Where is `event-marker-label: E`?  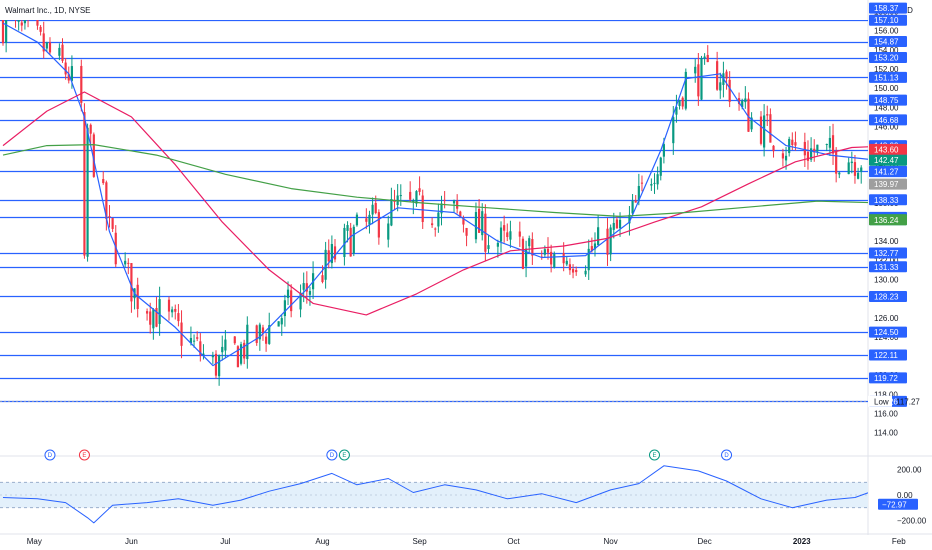
event-marker-label: E is located at coordinates (84, 456).